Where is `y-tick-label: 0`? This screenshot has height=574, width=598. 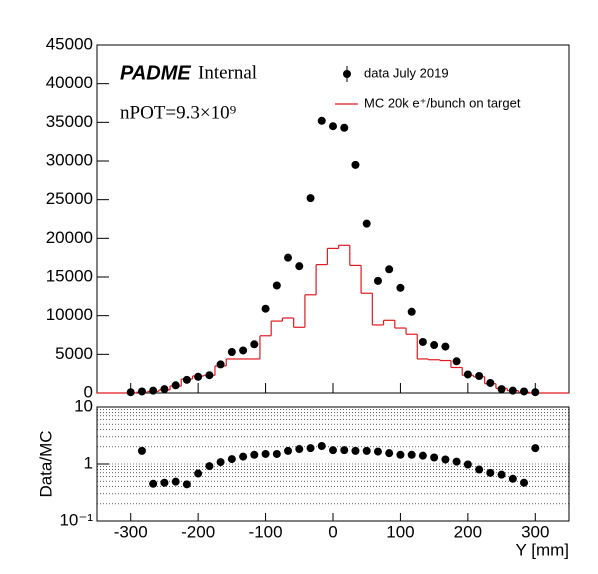
y-tick-label: 0 is located at coordinates (88, 391).